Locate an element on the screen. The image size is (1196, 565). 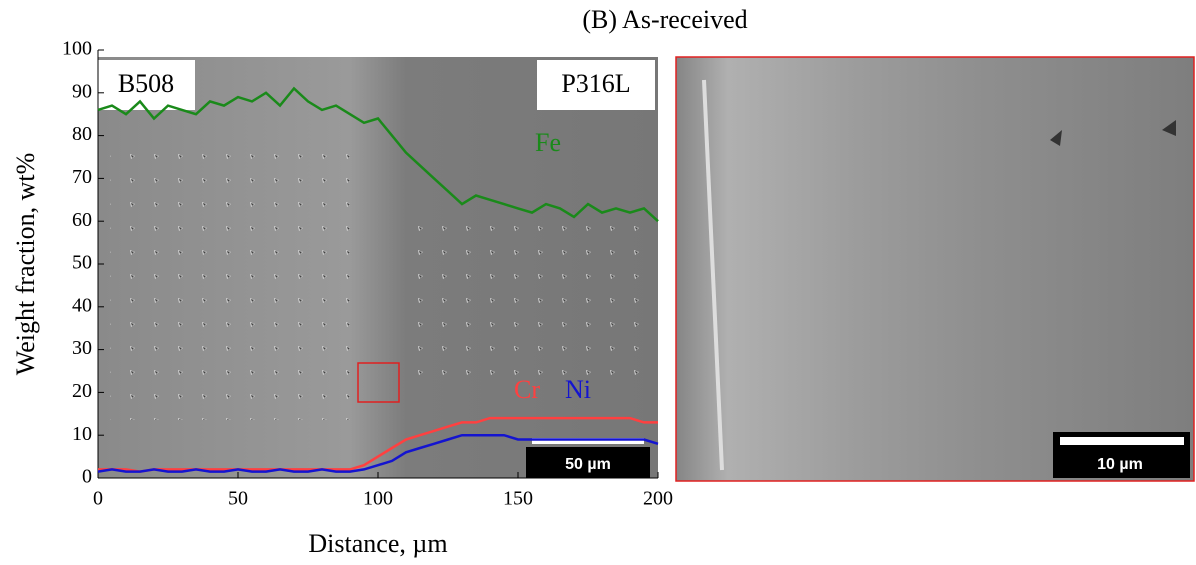
y-tick-label: 50 is located at coordinates (82, 263).